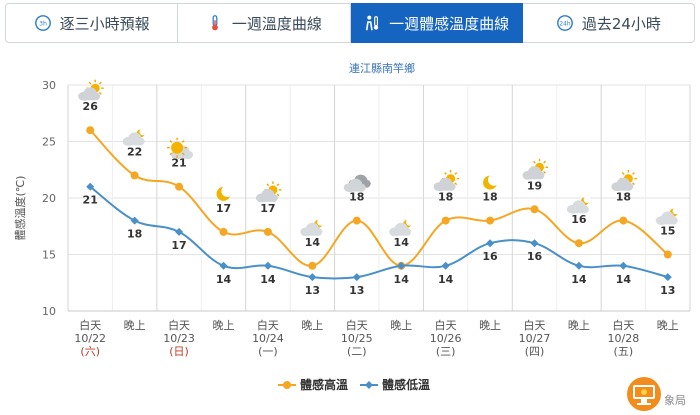 The width and height of the screenshot is (700, 415). I want to click on data-label-high: 14, so click(313, 242).